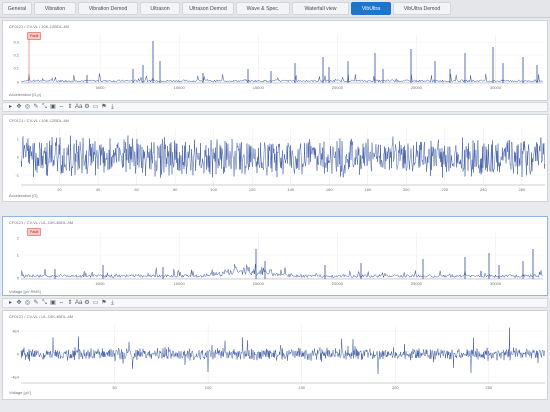 The image size is (550, 412). I want to click on x-tick-label: 240, so click(483, 189).